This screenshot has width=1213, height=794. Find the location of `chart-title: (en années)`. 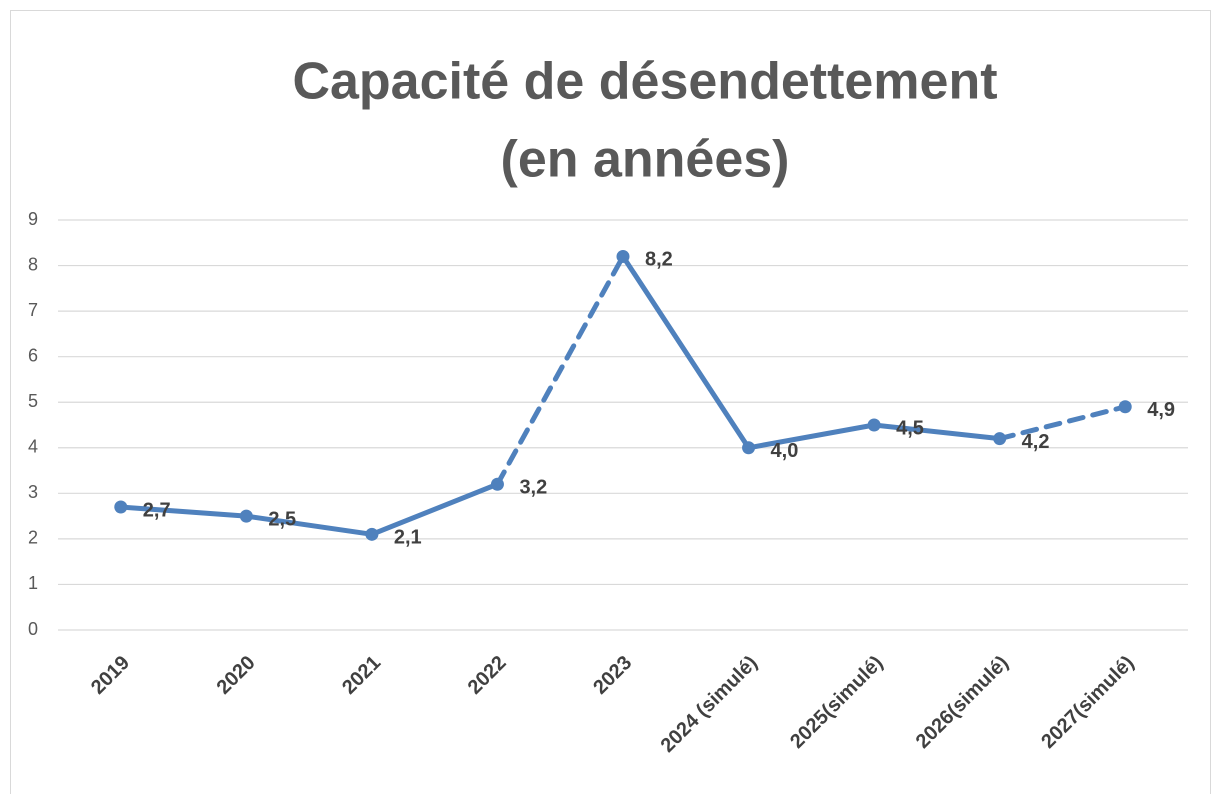

chart-title: (en années) is located at coordinates (645, 160).